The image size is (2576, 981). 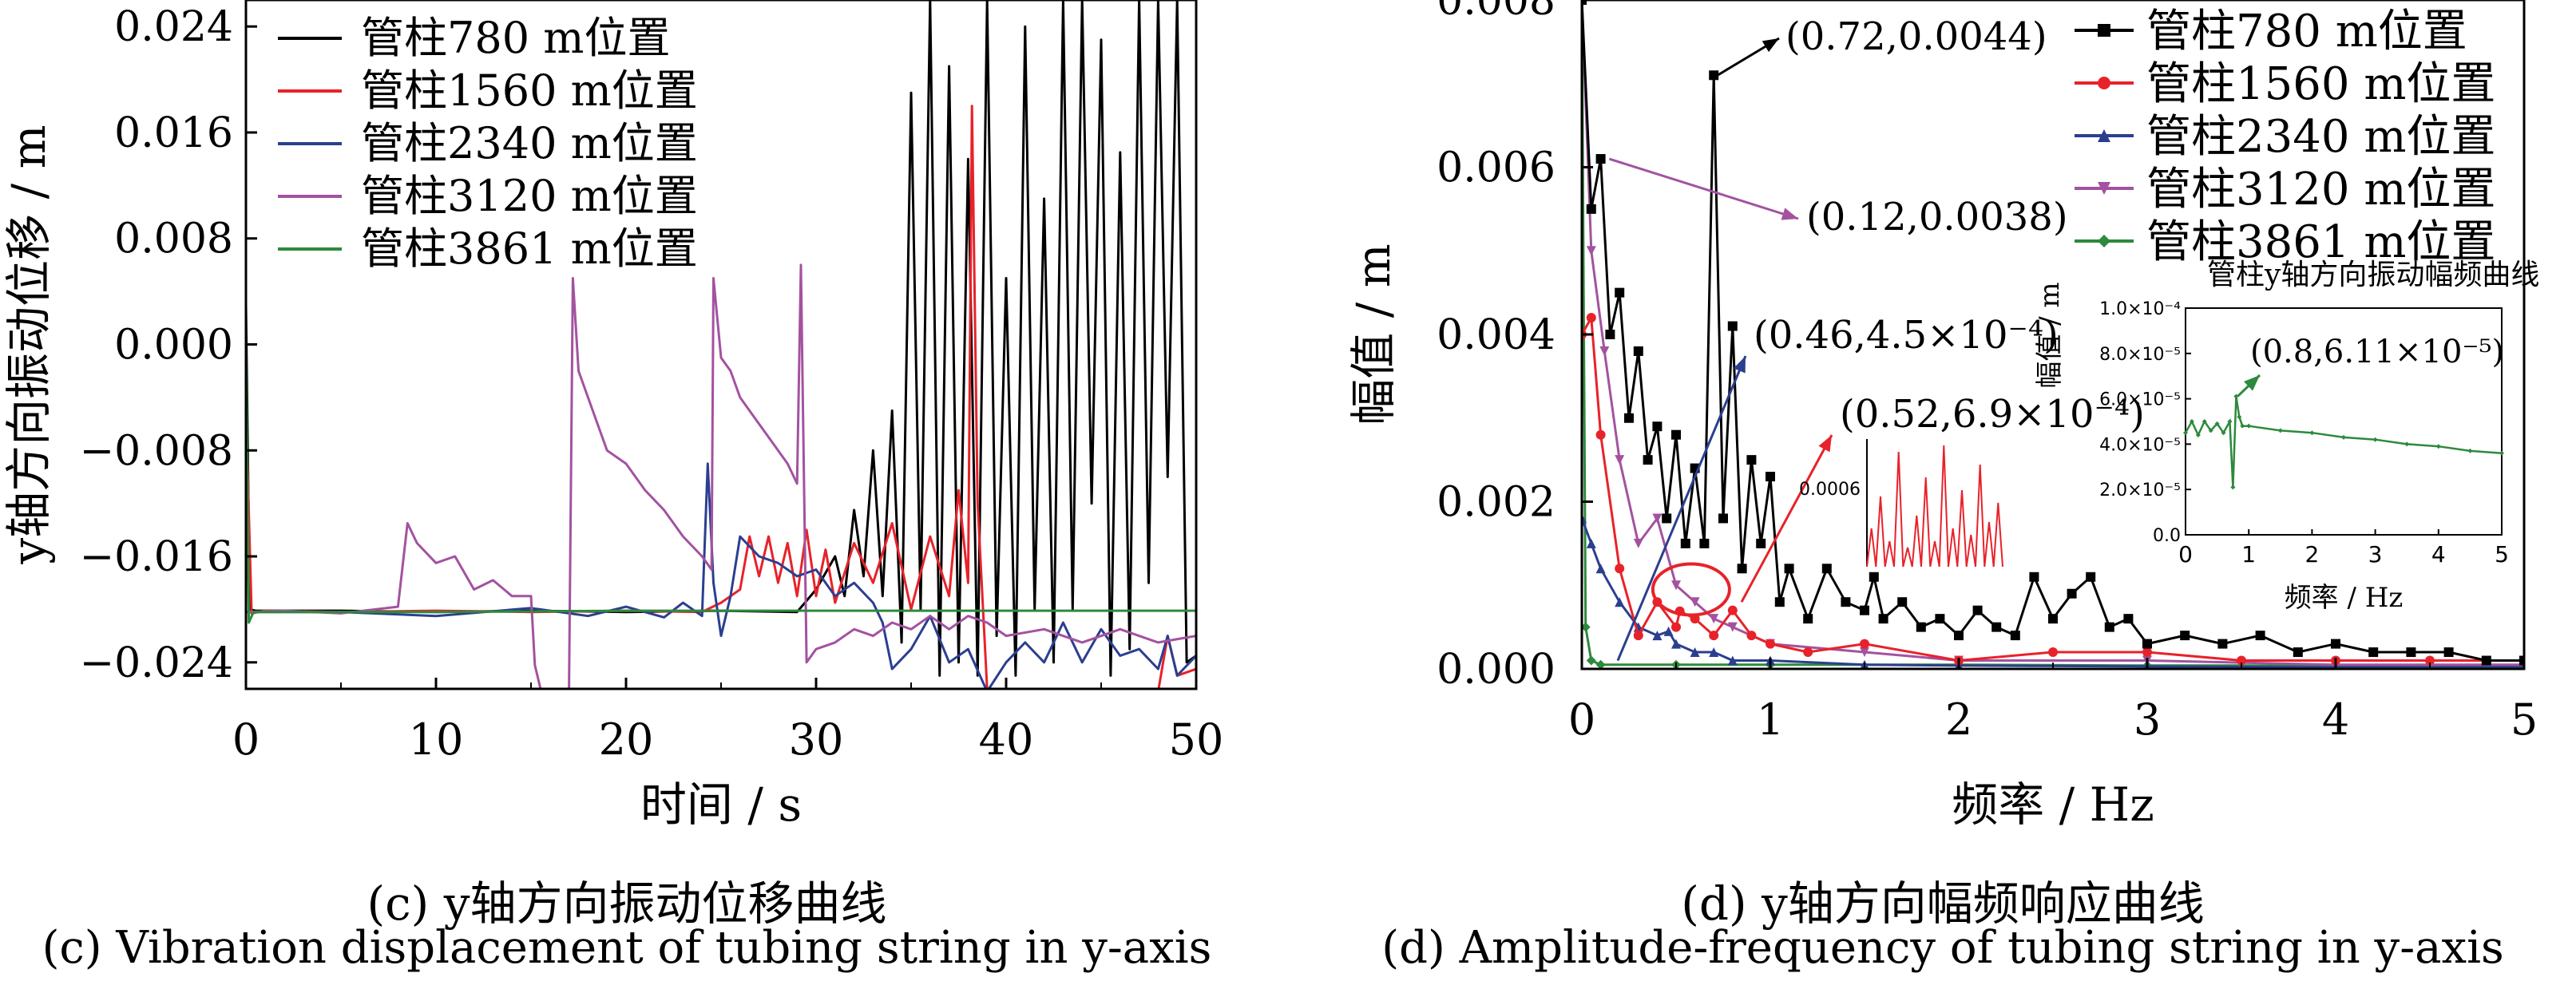 I want to click on annotation-label-2: (0.46,4.5×10⁻⁴), so click(x=1907, y=335).